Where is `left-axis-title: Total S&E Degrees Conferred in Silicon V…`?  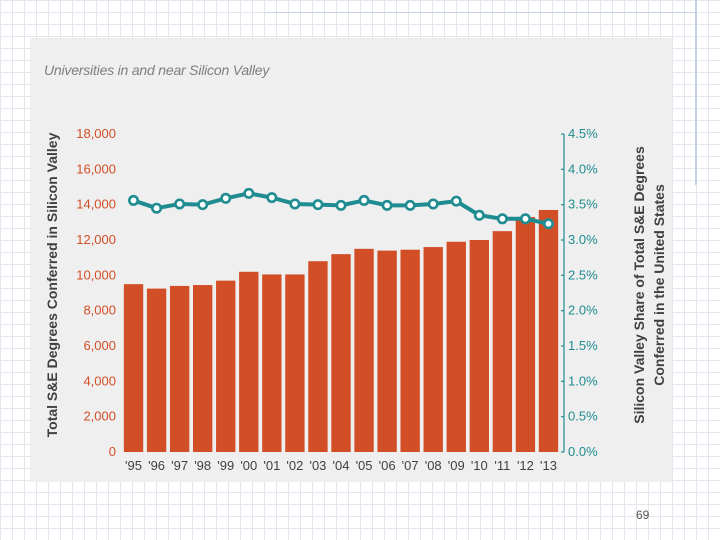 left-axis-title: Total S&E Degrees Conferred in Silicon V… is located at coordinates (52, 284).